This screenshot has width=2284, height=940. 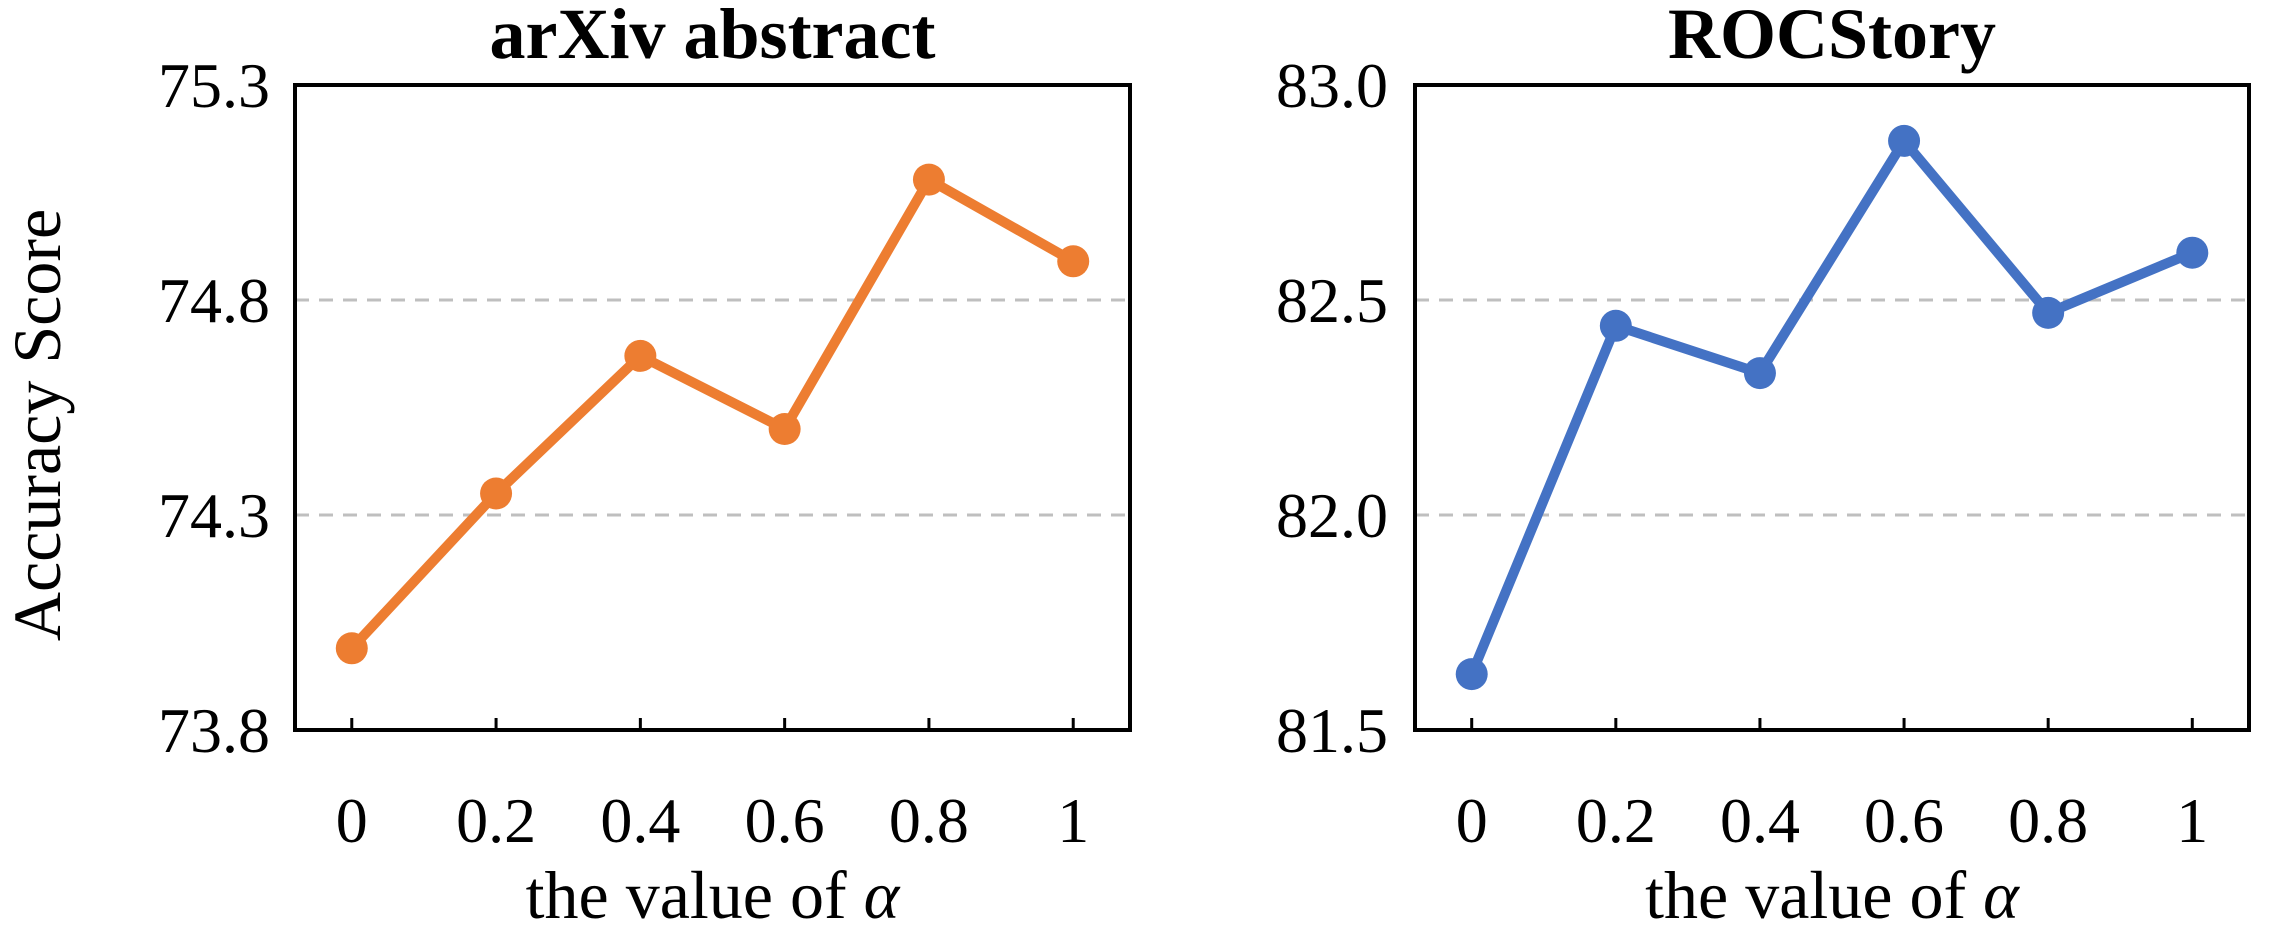 I want to click on y-tick-label: 83.0, so click(x=1332, y=85).